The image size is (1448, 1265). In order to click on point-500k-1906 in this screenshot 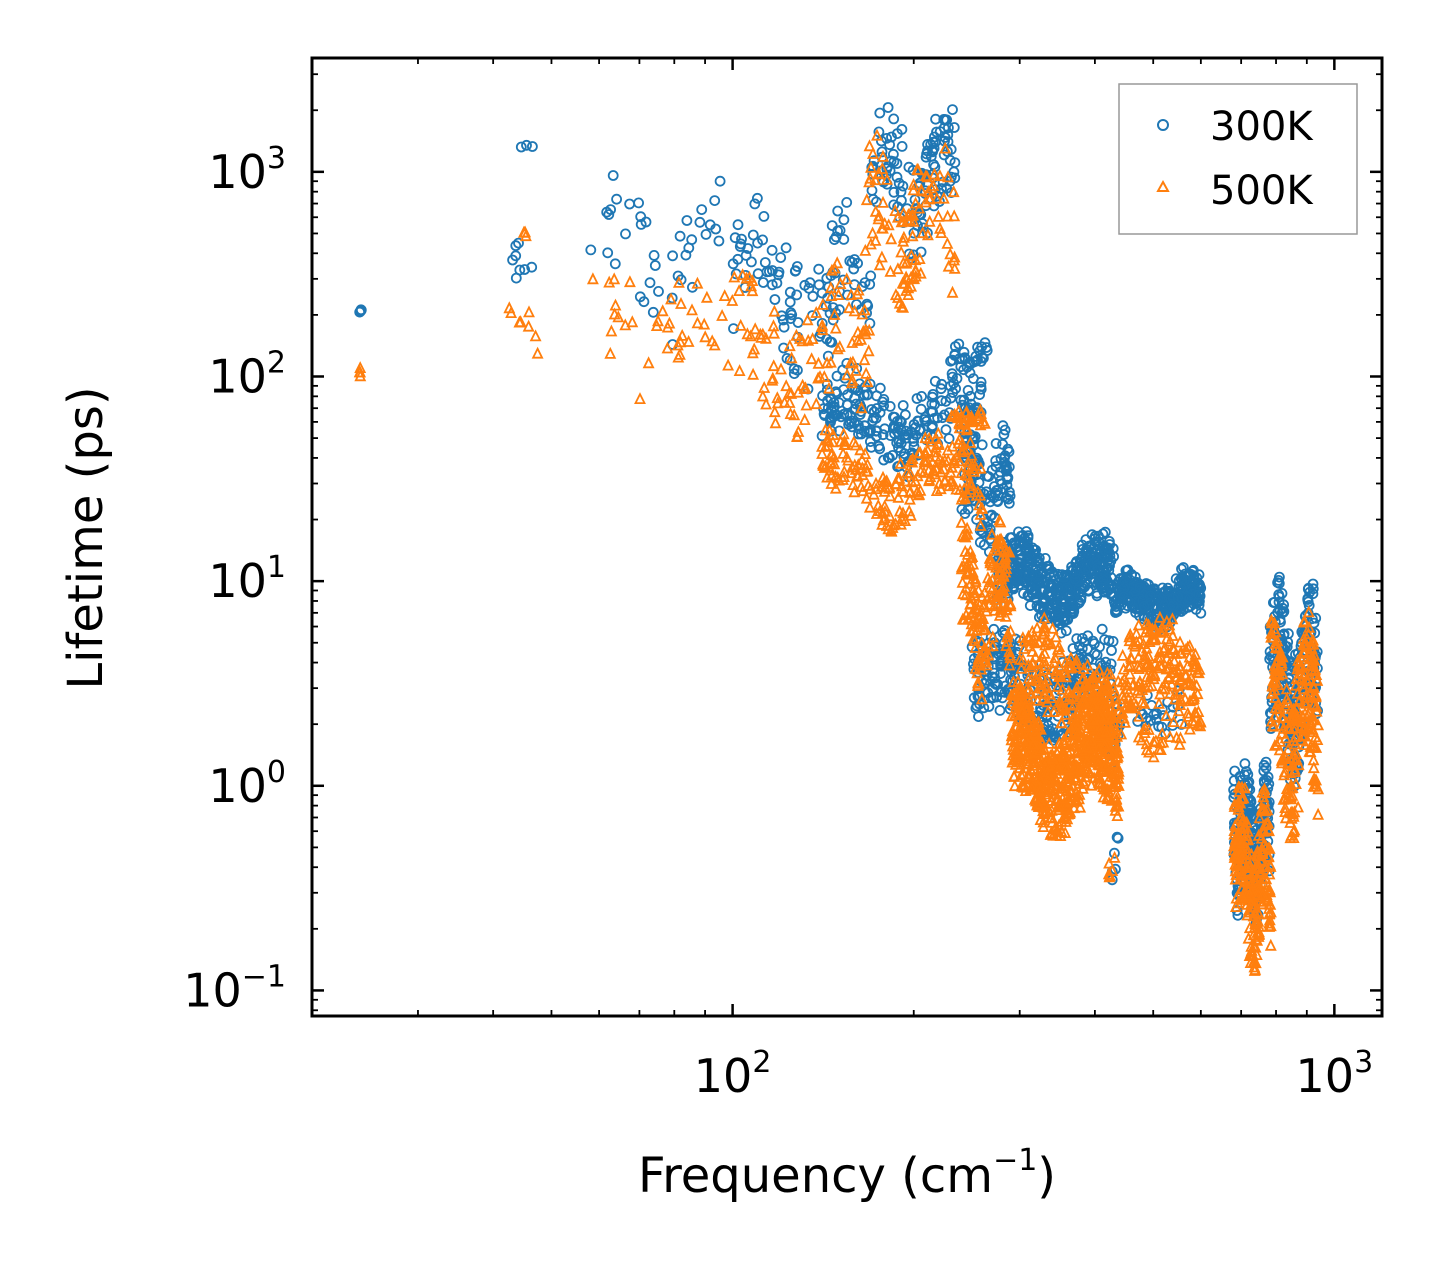, I will do `click(1270, 944)`.